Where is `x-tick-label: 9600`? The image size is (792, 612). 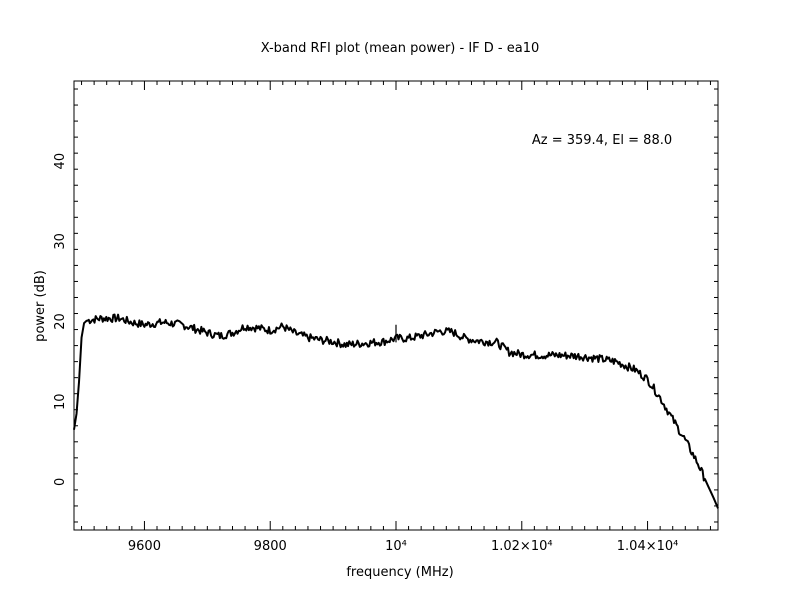 x-tick-label: 9600 is located at coordinates (144, 546).